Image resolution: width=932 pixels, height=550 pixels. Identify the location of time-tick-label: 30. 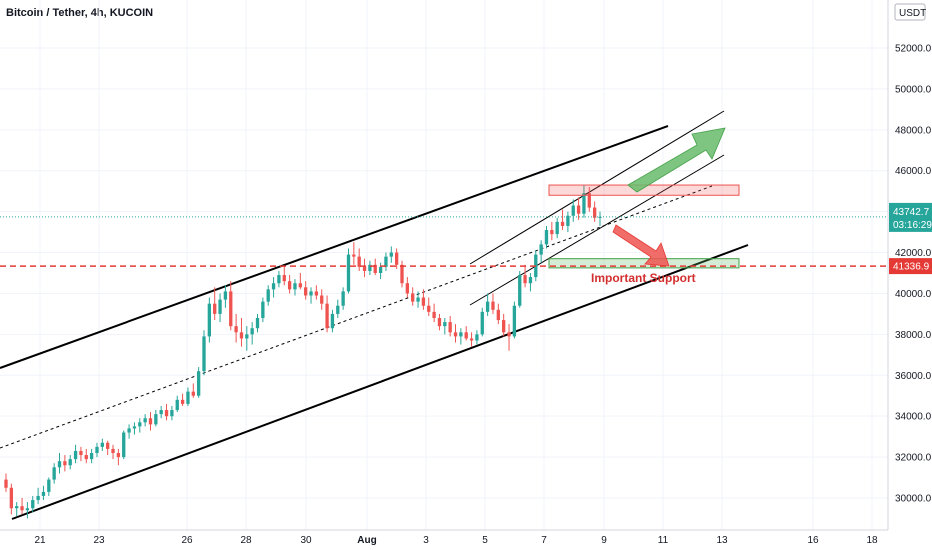
(306, 540).